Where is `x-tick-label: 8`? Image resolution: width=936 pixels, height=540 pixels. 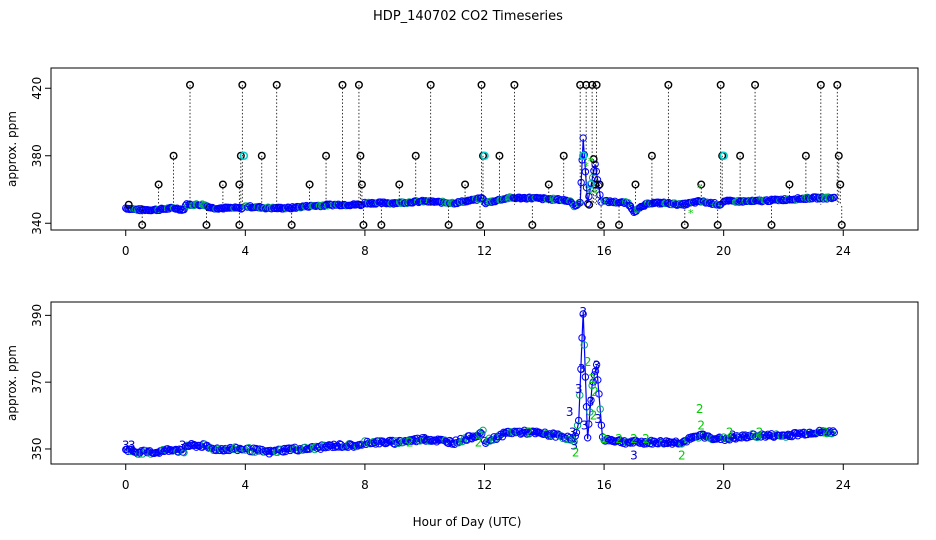 x-tick-label: 8 is located at coordinates (365, 485).